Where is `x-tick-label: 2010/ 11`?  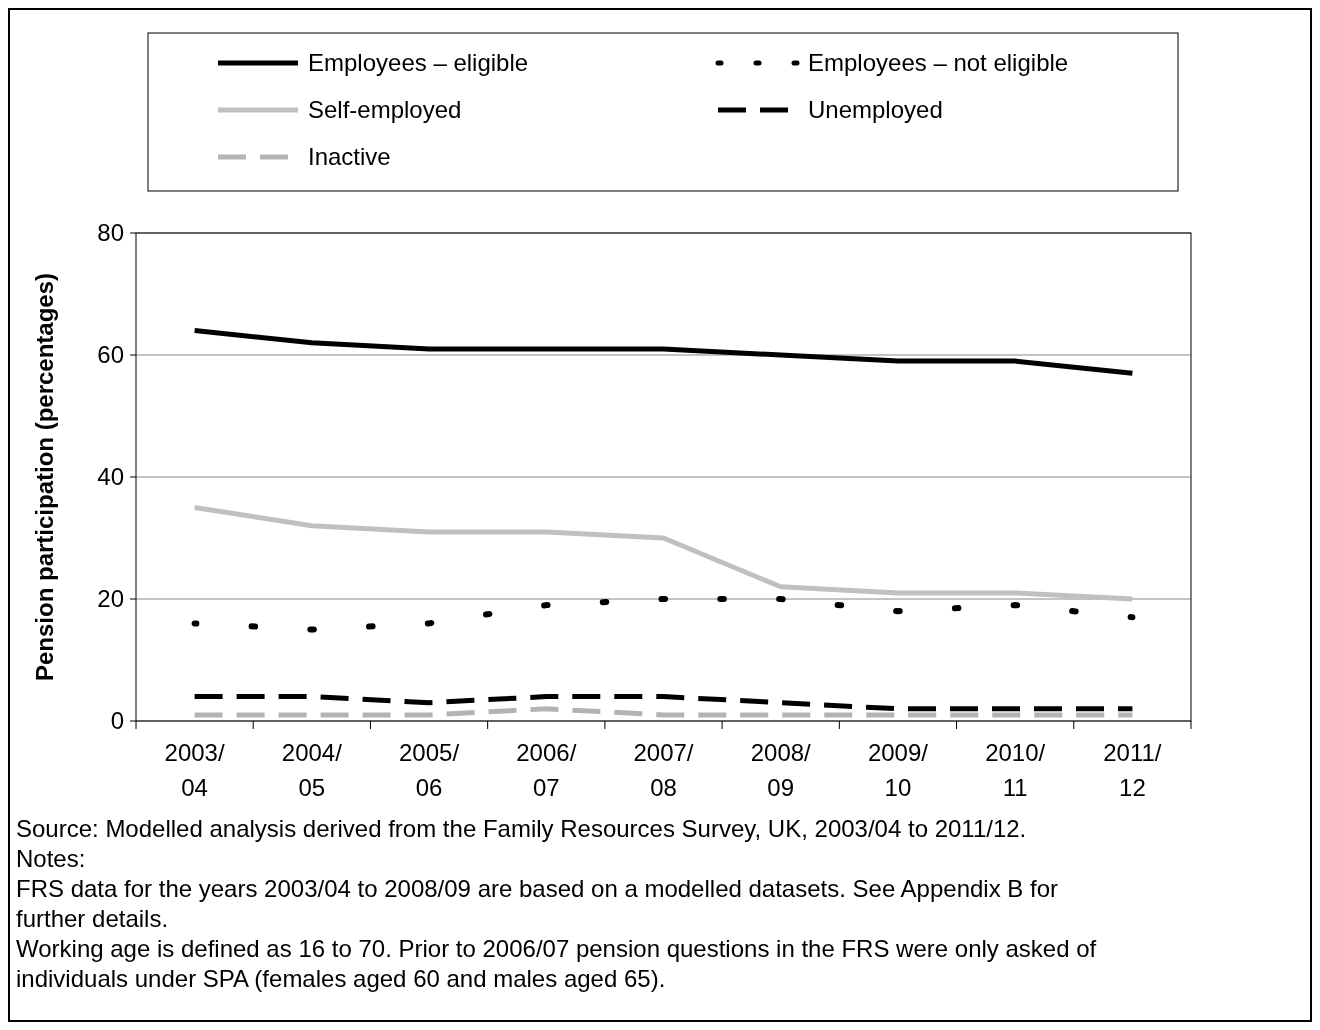 x-tick-label: 2010/ 11 is located at coordinates (1015, 770).